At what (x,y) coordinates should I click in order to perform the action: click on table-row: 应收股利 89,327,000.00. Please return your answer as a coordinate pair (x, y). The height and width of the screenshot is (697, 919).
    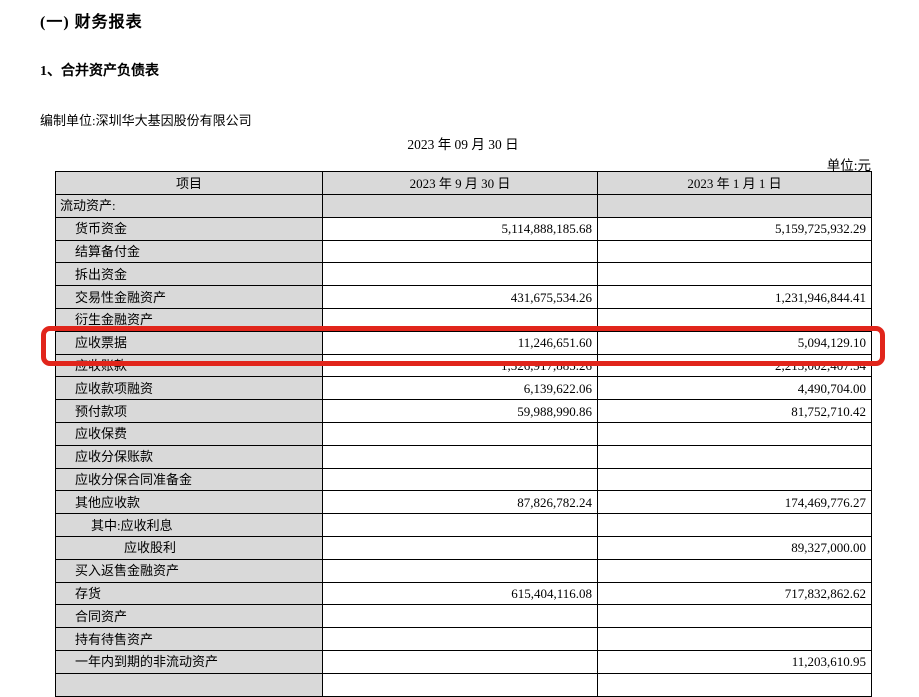
    Looking at the image, I should click on (463, 547).